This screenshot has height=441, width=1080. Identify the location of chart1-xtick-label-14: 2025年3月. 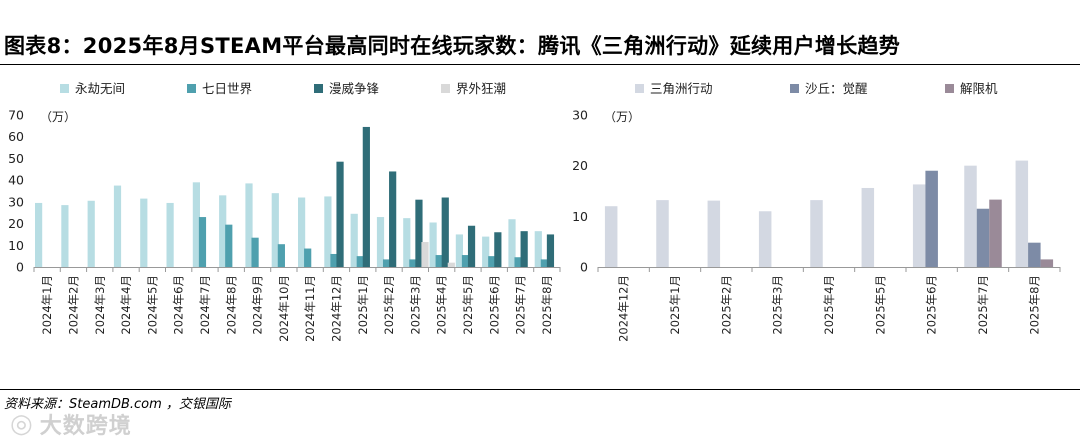
(415, 305).